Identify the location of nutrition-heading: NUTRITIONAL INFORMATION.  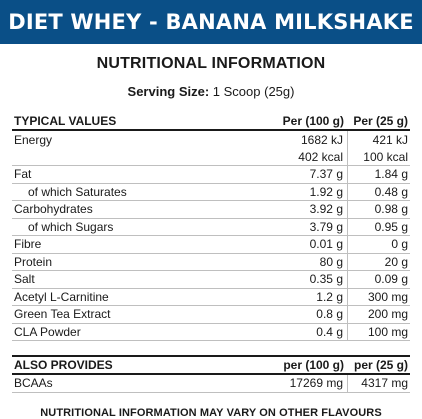
(211, 63).